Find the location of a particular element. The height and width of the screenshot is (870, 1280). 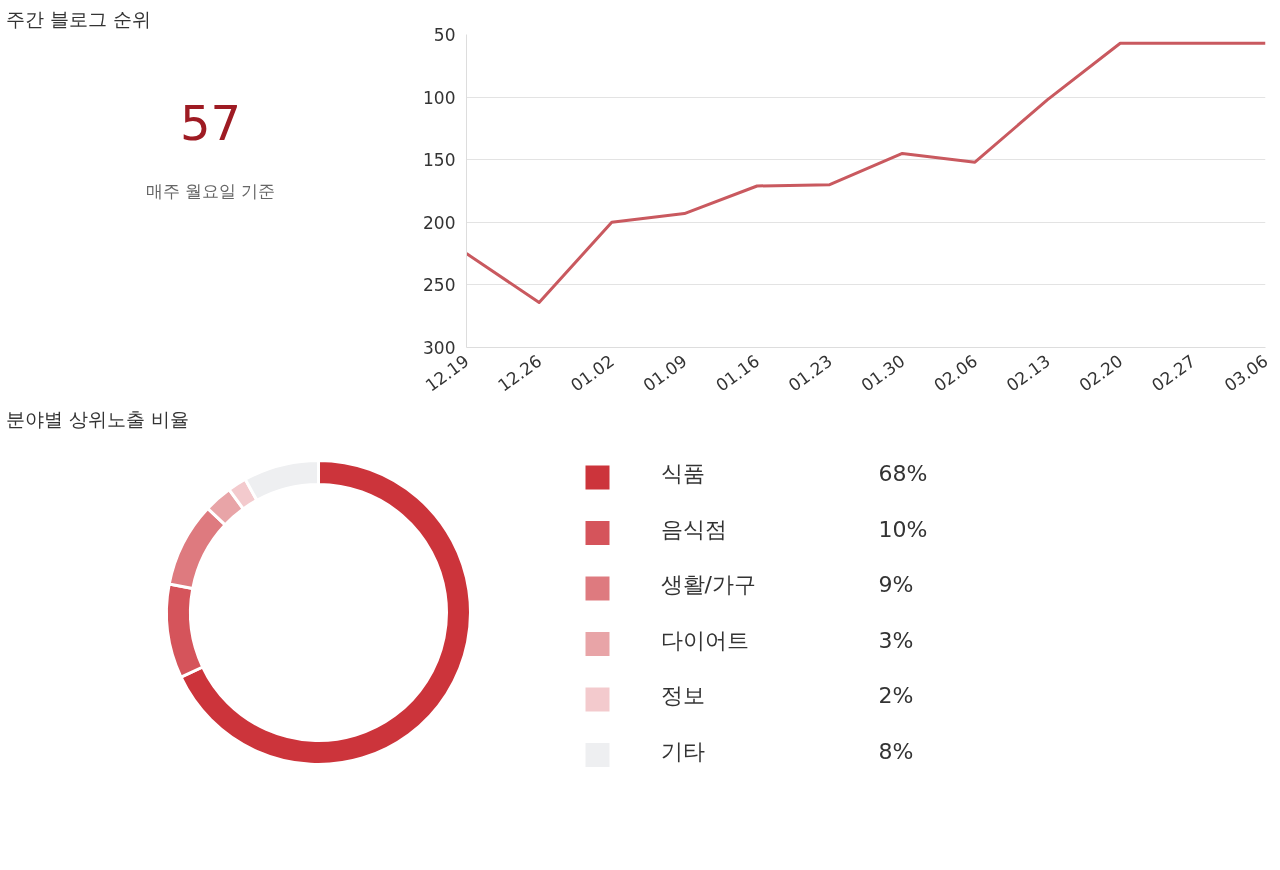

data-label: 8% is located at coordinates (896, 751).